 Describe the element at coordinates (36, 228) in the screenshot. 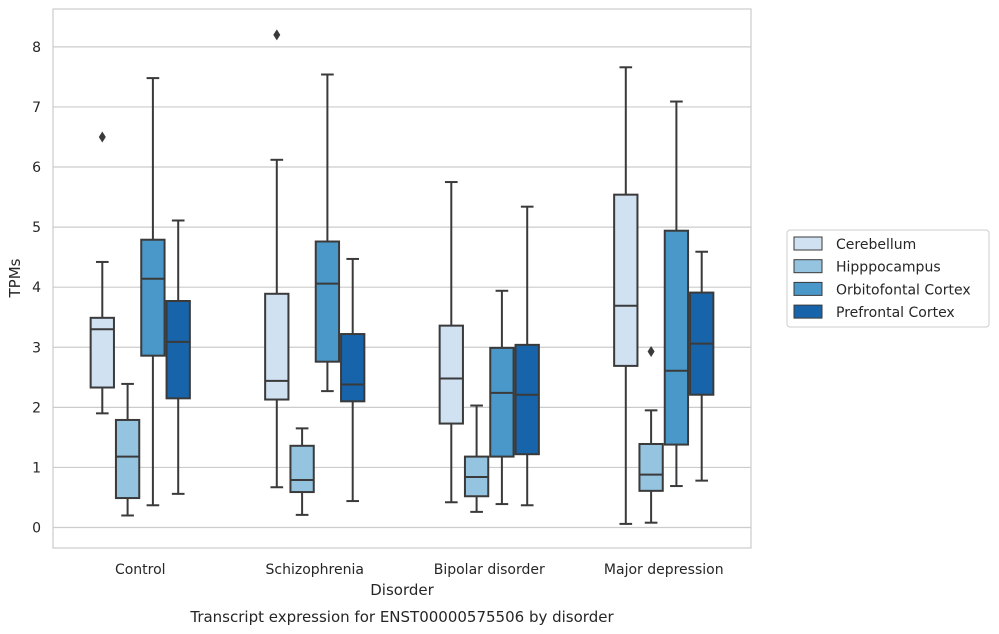

I see `y-tick-label-5: 5` at that location.